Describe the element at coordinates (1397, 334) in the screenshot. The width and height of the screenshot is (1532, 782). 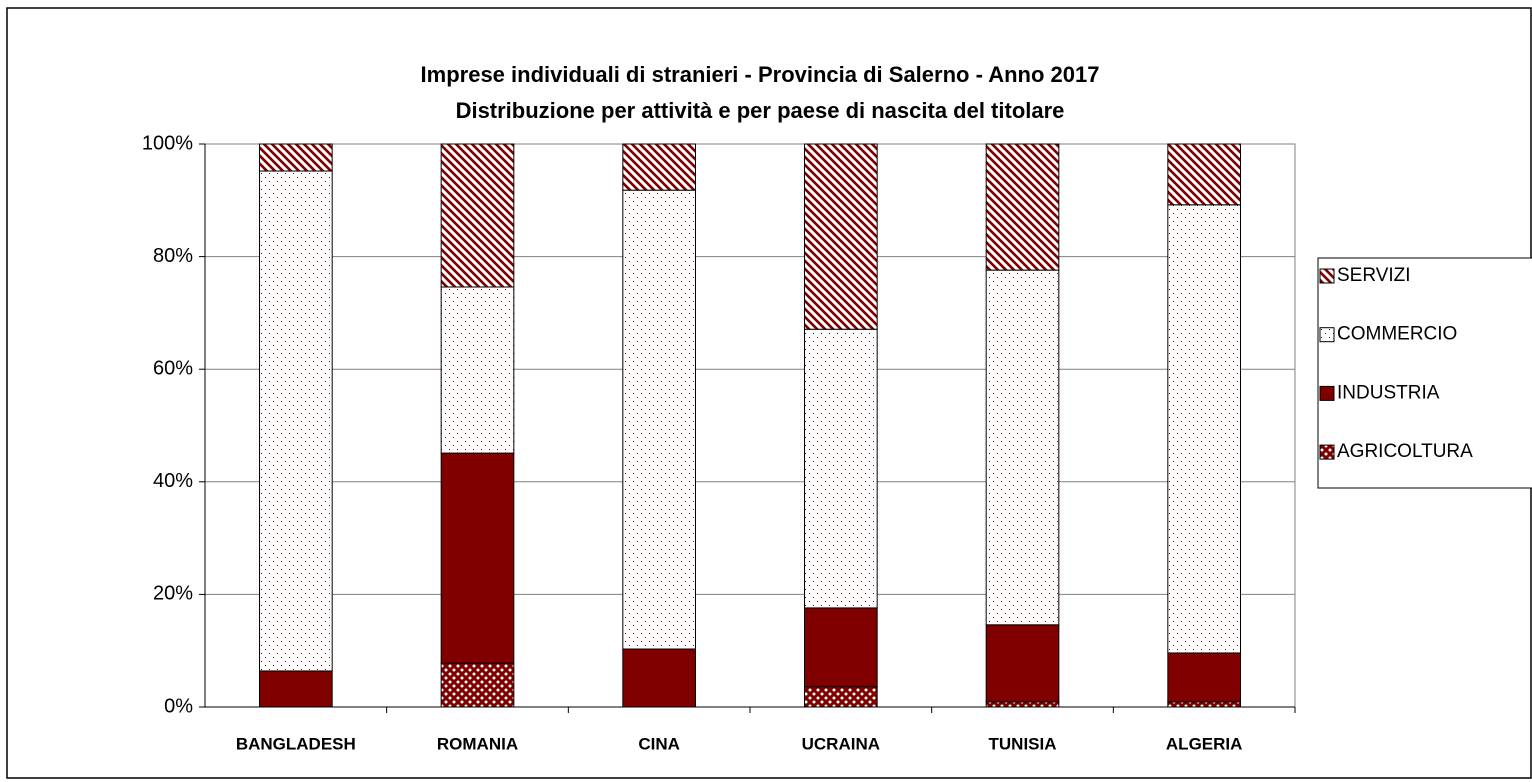
I see `legend-label: COMMERCIO` at that location.